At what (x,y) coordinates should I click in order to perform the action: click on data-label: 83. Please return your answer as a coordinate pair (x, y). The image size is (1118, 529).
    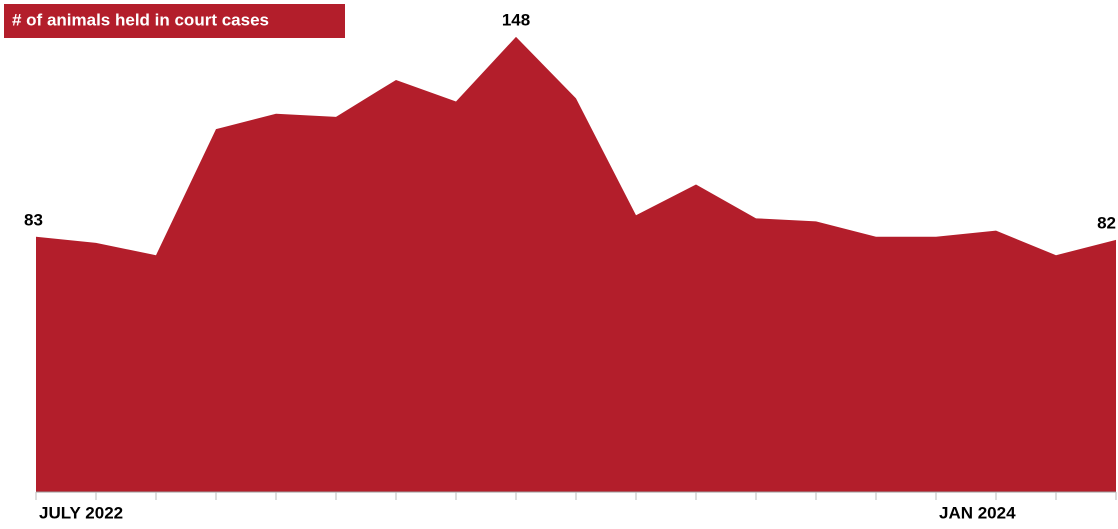
    Looking at the image, I should click on (33, 219).